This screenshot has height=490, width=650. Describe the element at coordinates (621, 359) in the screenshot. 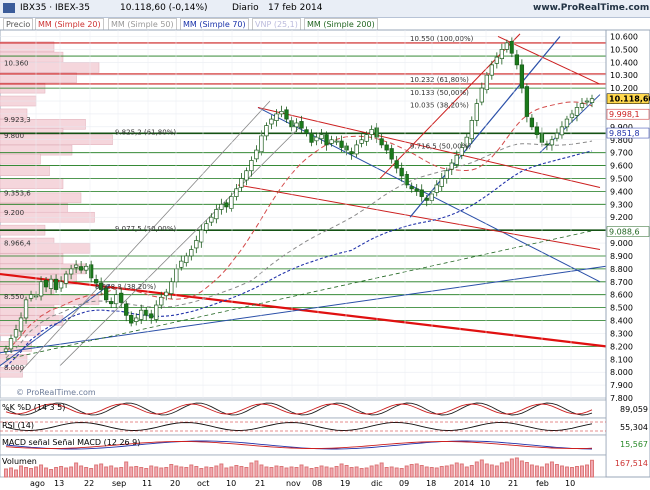

I see `y-tick-25: 8.100` at that location.